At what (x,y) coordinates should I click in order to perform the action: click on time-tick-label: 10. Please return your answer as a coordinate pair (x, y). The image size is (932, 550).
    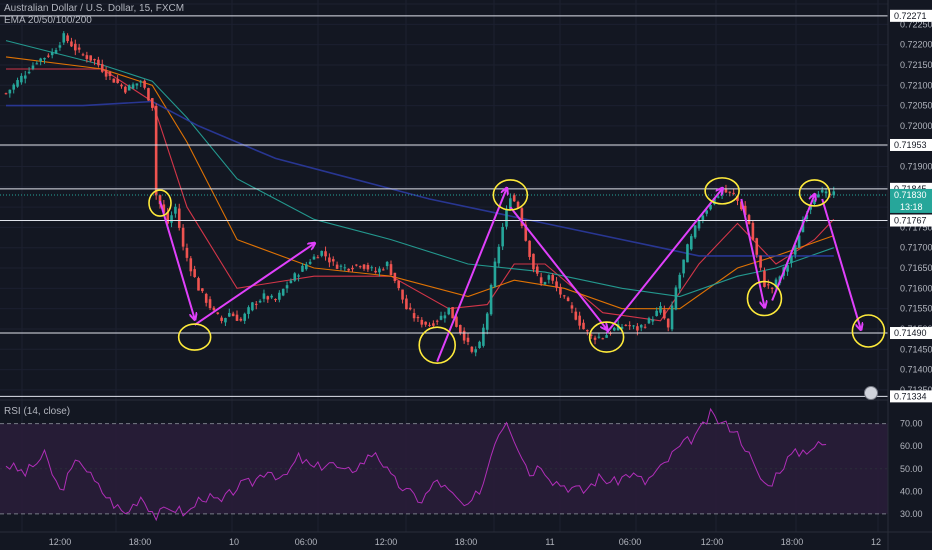
    Looking at the image, I should click on (234, 542).